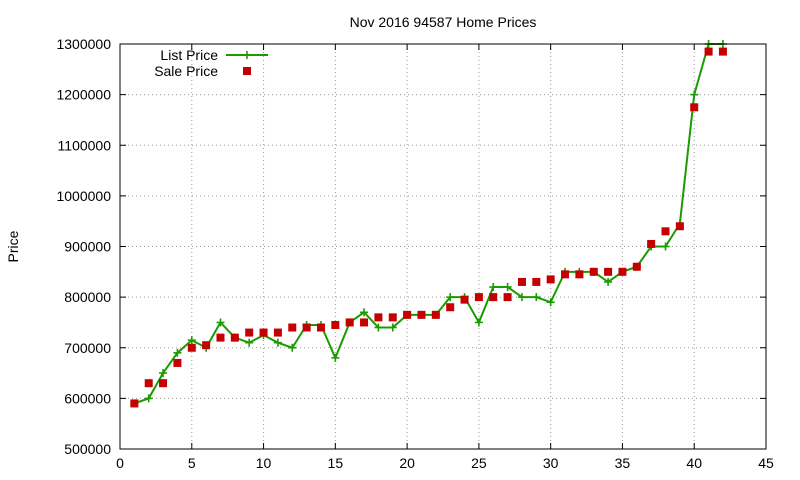 The height and width of the screenshot is (480, 800). What do you see at coordinates (694, 463) in the screenshot?
I see `x-tick-label: 40` at bounding box center [694, 463].